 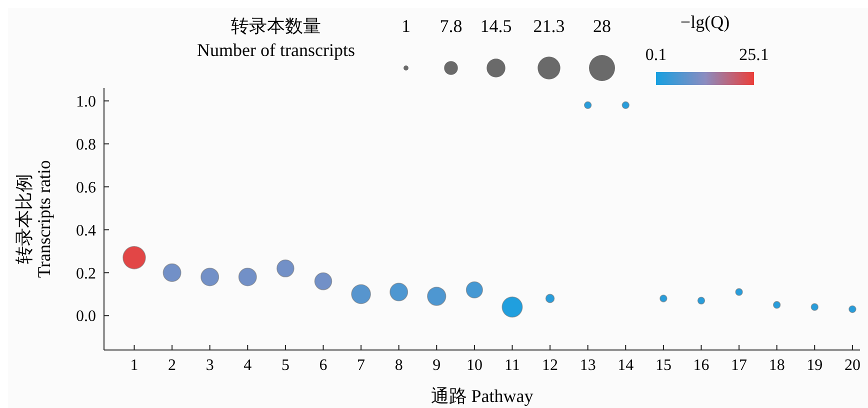 I want to click on x-axis-title: 通路 Pathway, so click(x=482, y=396).